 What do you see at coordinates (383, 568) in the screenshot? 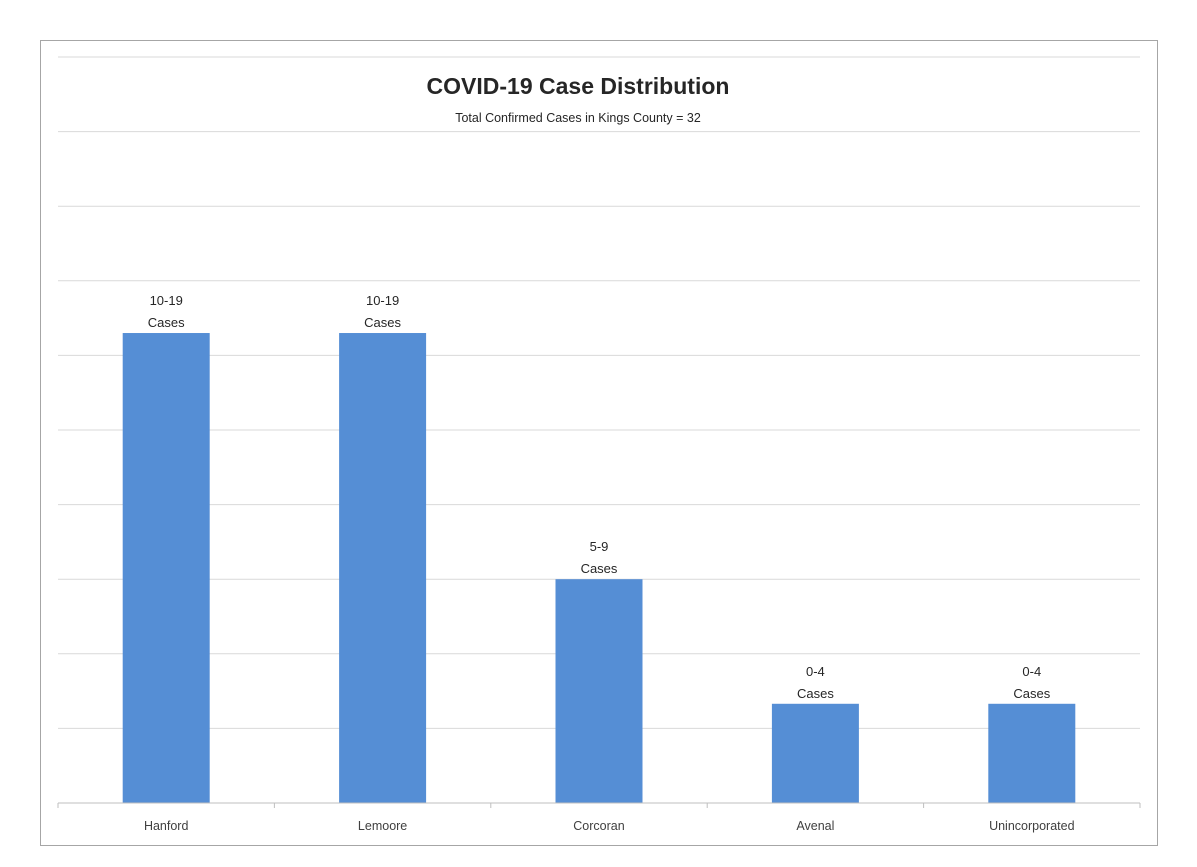
I see `bar-lemoore` at bounding box center [383, 568].